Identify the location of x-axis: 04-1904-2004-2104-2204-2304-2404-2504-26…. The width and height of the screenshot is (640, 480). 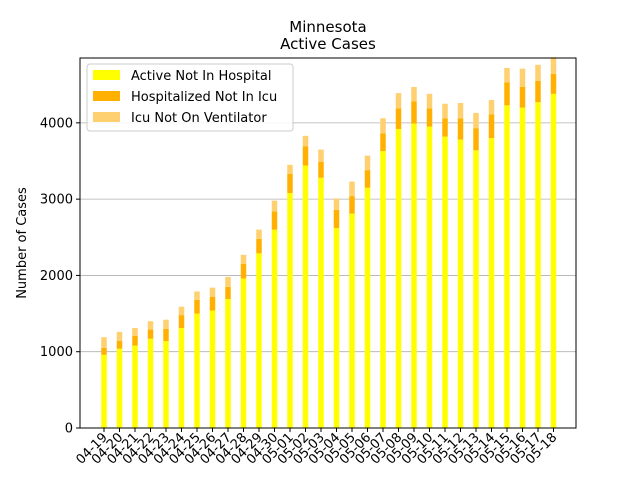
(317, 448).